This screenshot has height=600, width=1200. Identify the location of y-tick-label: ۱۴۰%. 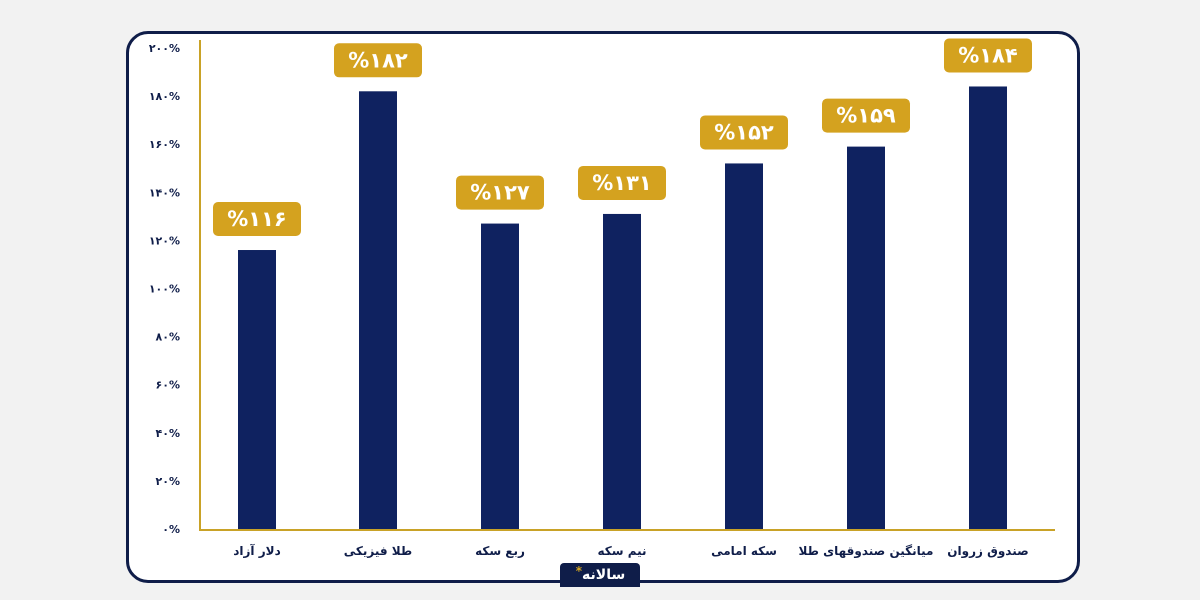
(164, 192).